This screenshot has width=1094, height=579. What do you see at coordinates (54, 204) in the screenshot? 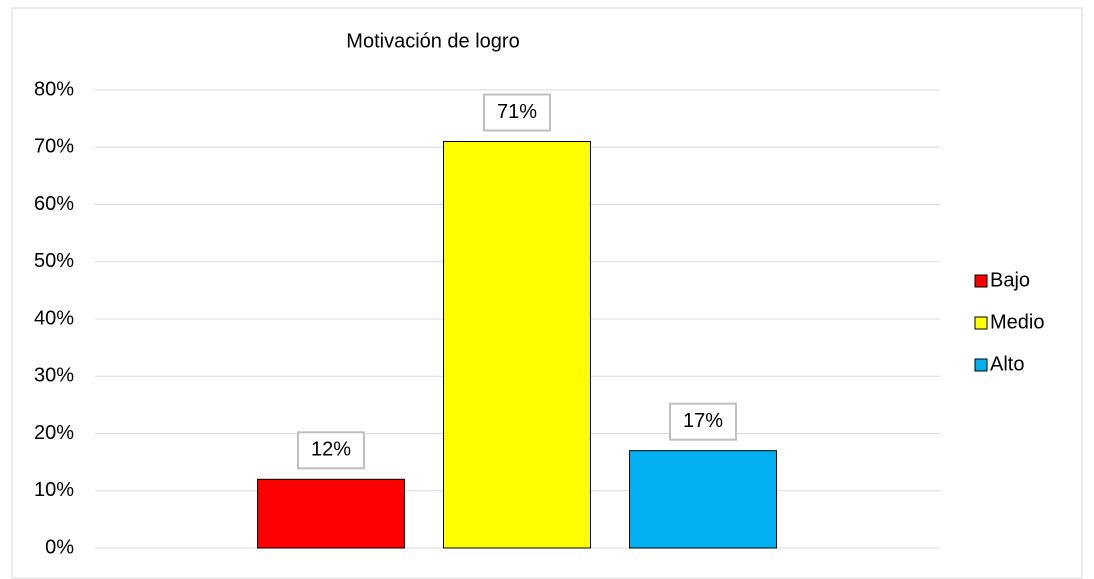
I see `y-tick-label: 60%` at bounding box center [54, 204].